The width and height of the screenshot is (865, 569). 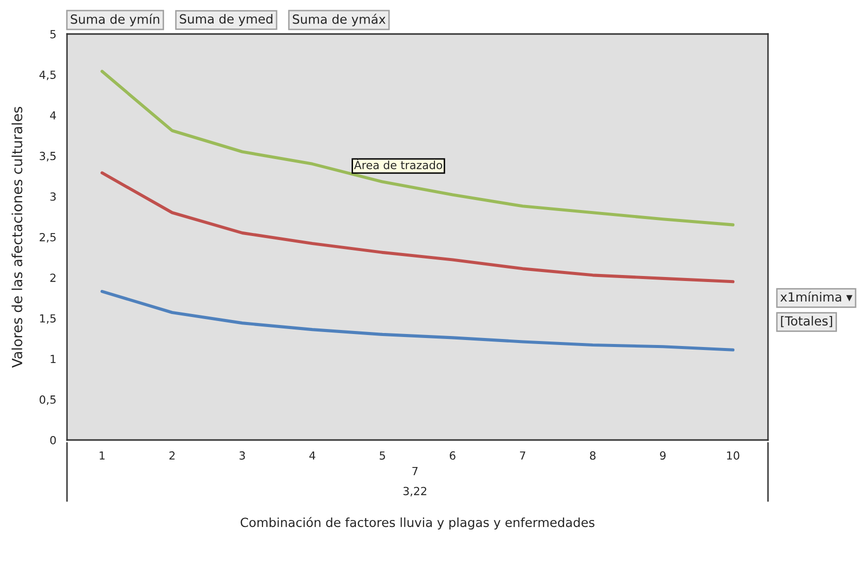 What do you see at coordinates (53, 440) in the screenshot?
I see `y-tick-label: 0` at bounding box center [53, 440].